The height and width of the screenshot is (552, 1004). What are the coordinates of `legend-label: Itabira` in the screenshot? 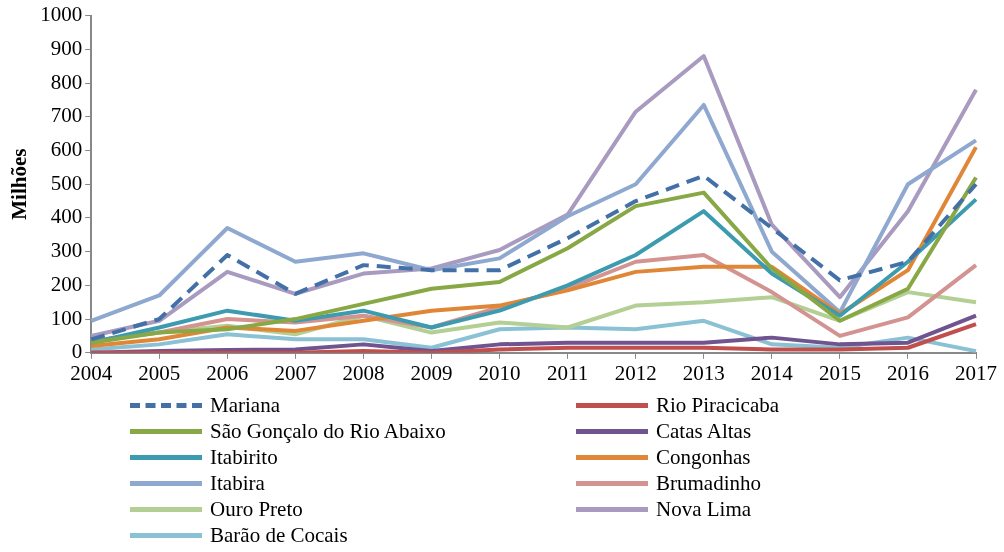 It's located at (237, 483).